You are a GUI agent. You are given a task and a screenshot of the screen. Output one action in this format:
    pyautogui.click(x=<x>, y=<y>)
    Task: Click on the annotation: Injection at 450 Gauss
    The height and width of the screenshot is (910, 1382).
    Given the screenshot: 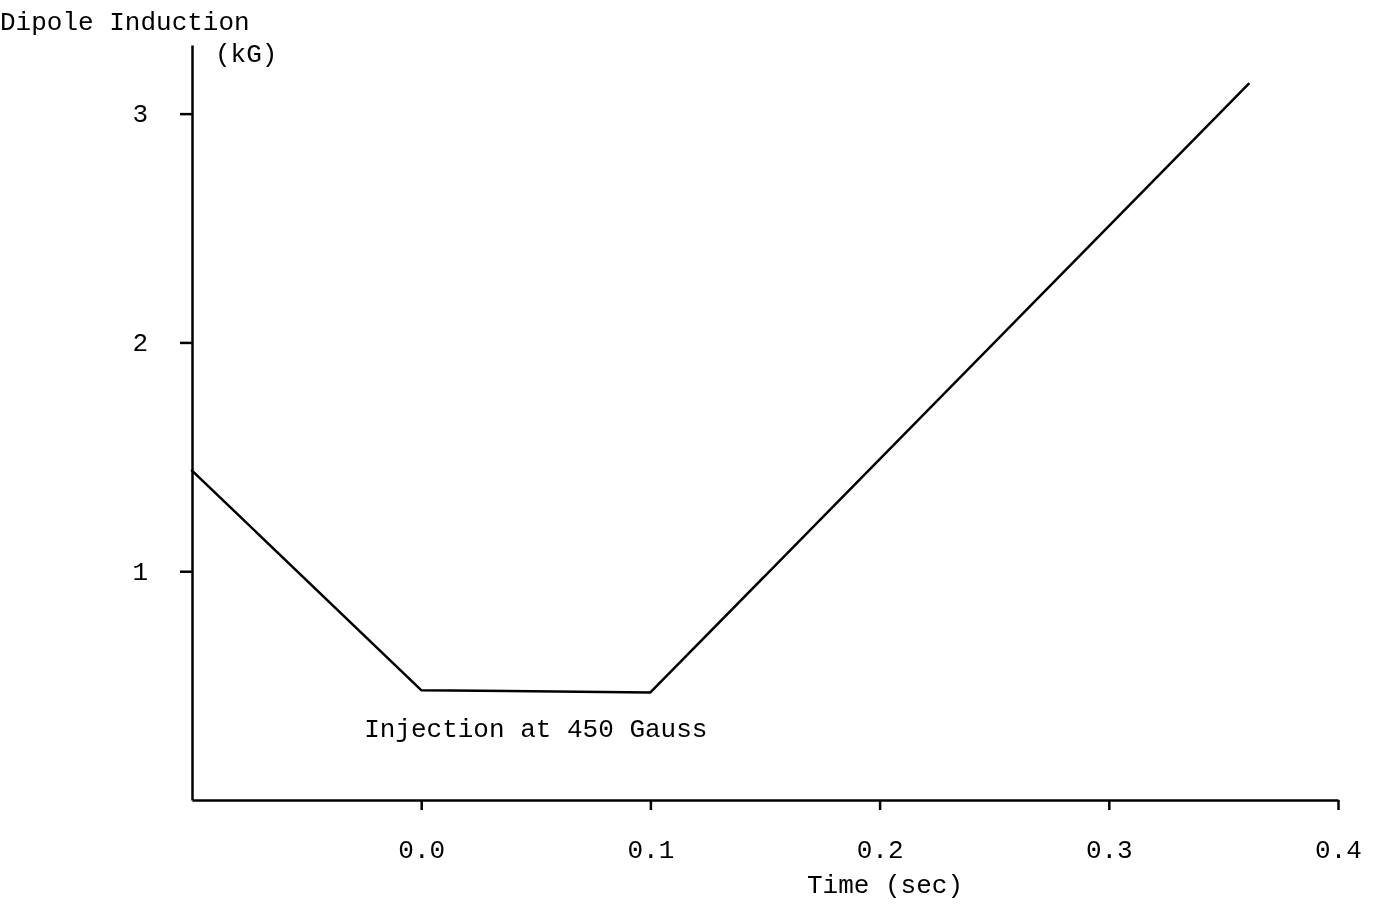 What is the action you would take?
    pyautogui.click(x=536, y=730)
    